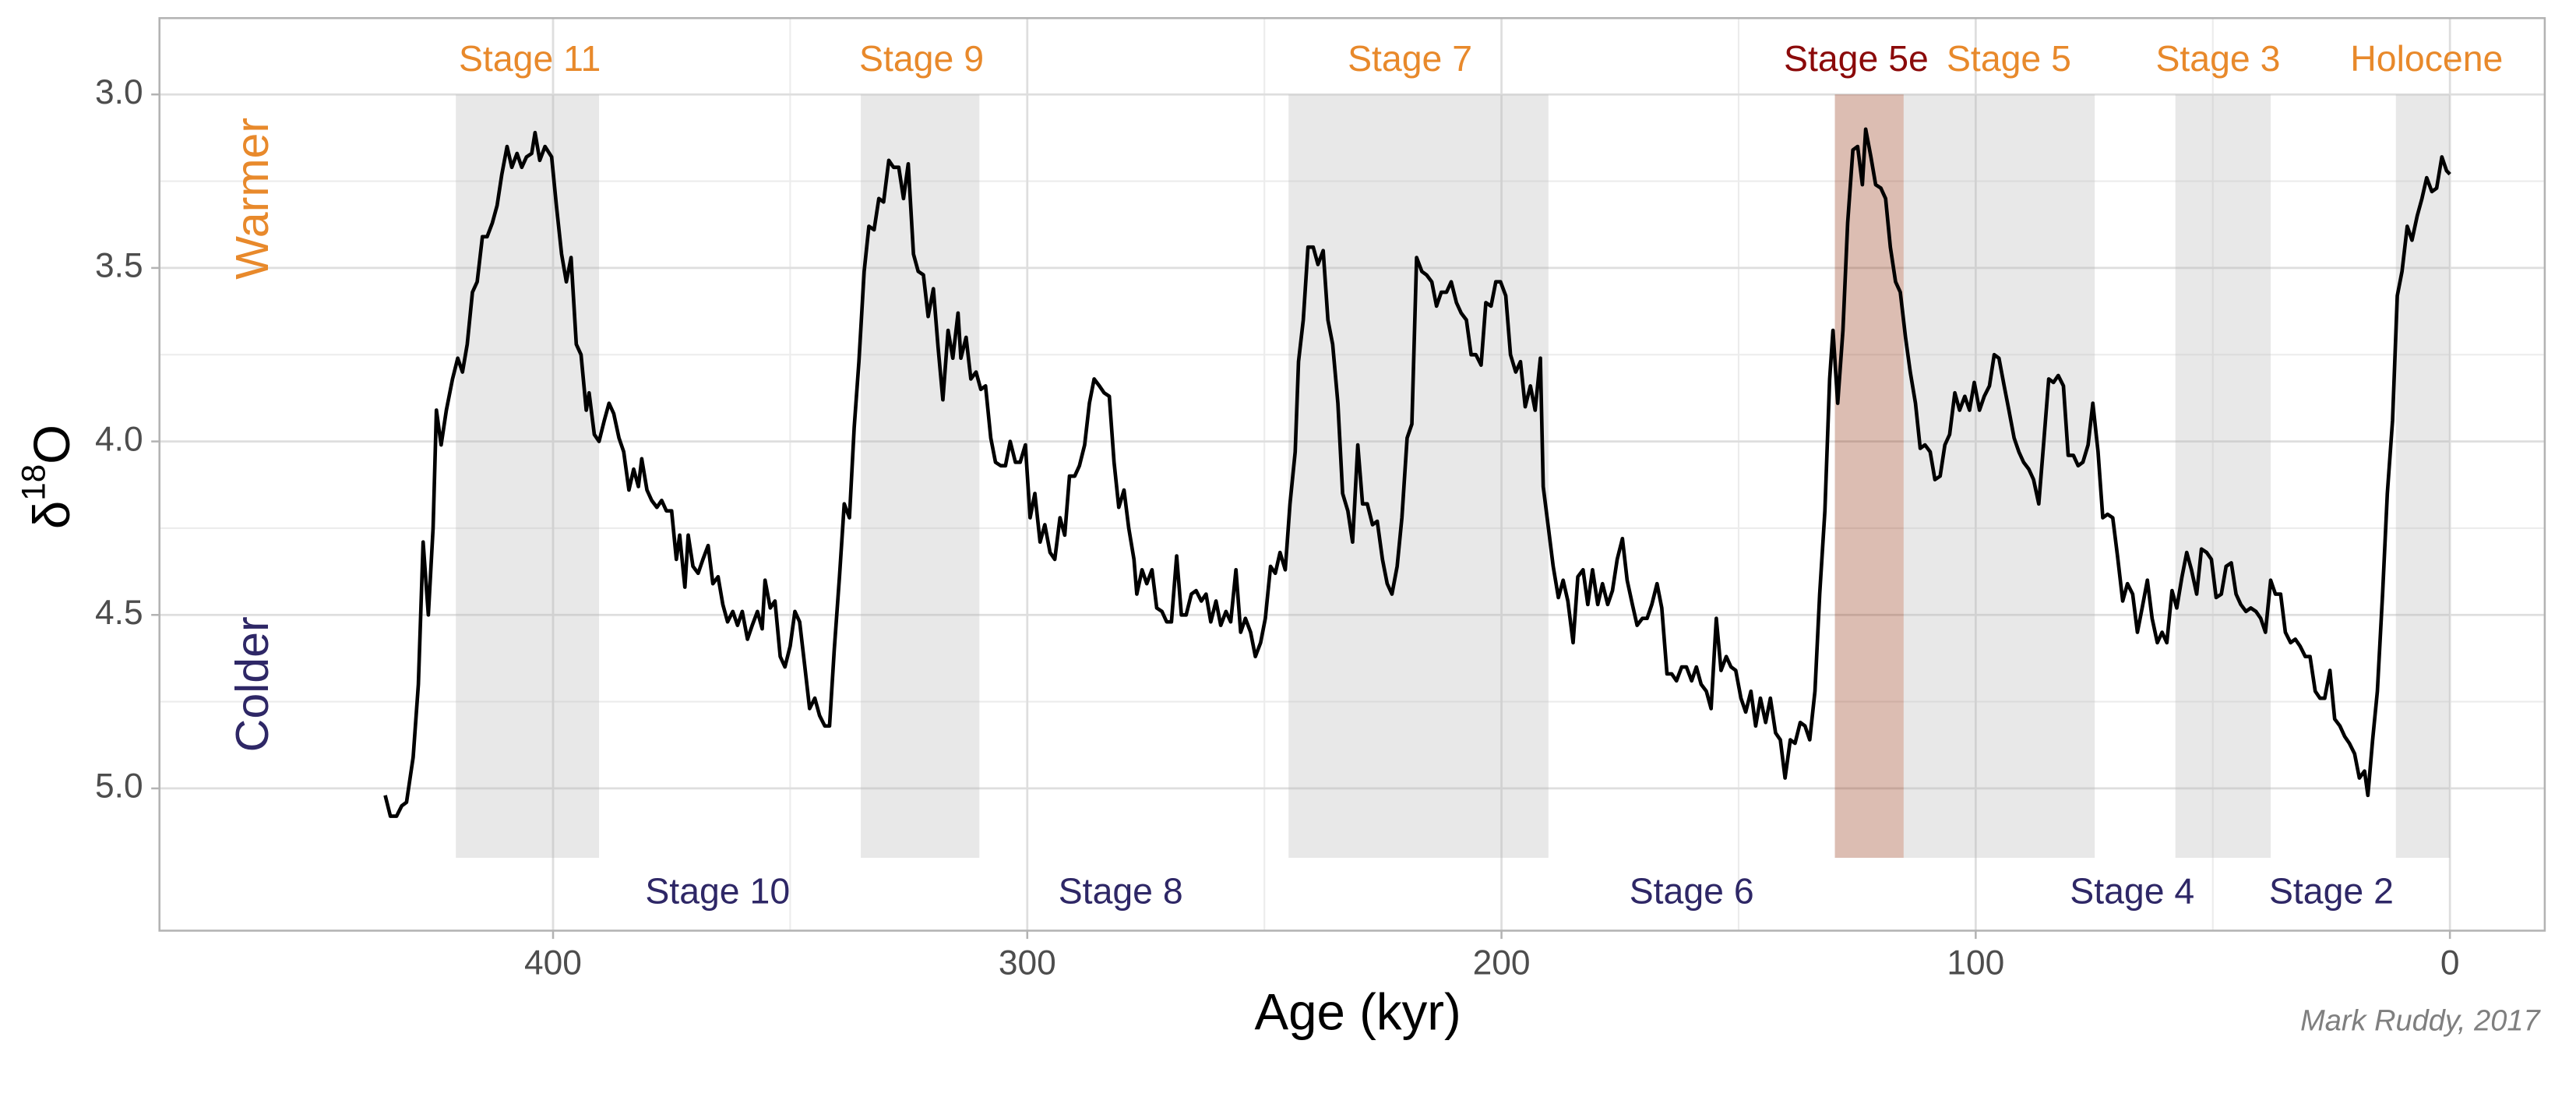  What do you see at coordinates (119, 613) in the screenshot?
I see `y-tick-label: 4.5` at bounding box center [119, 613].